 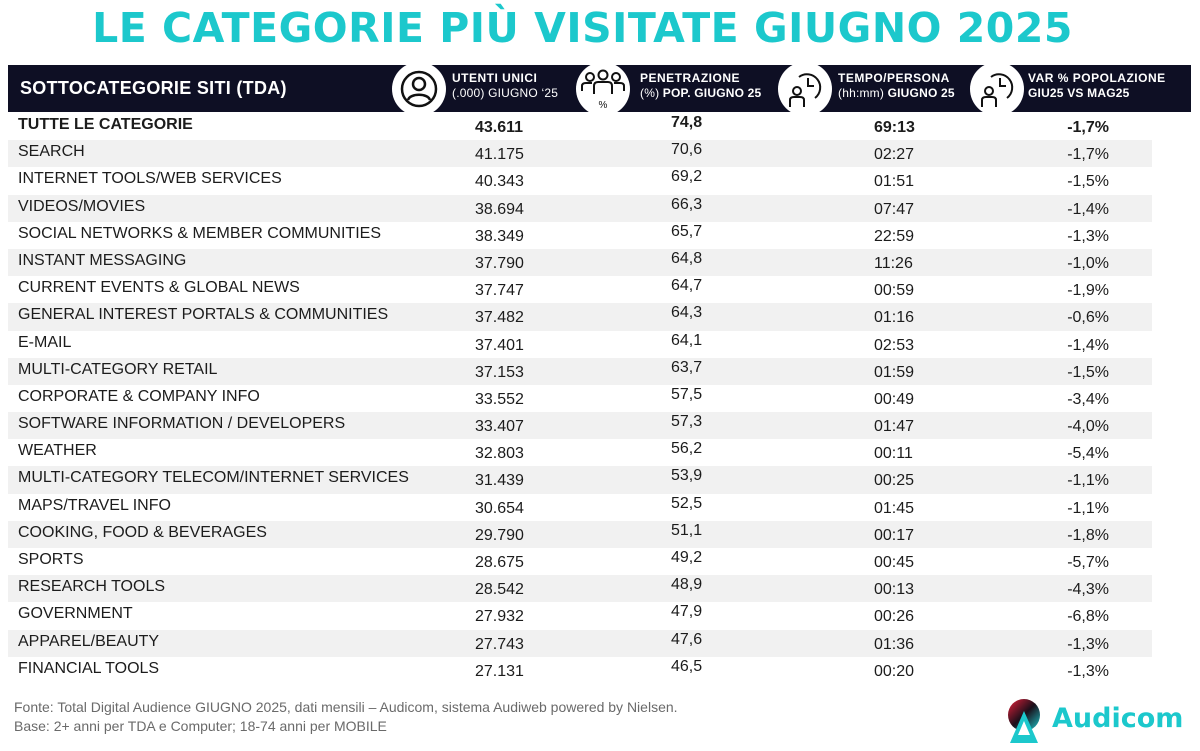 What do you see at coordinates (499, 481) in the screenshot?
I see `unique-users: 31.439` at bounding box center [499, 481].